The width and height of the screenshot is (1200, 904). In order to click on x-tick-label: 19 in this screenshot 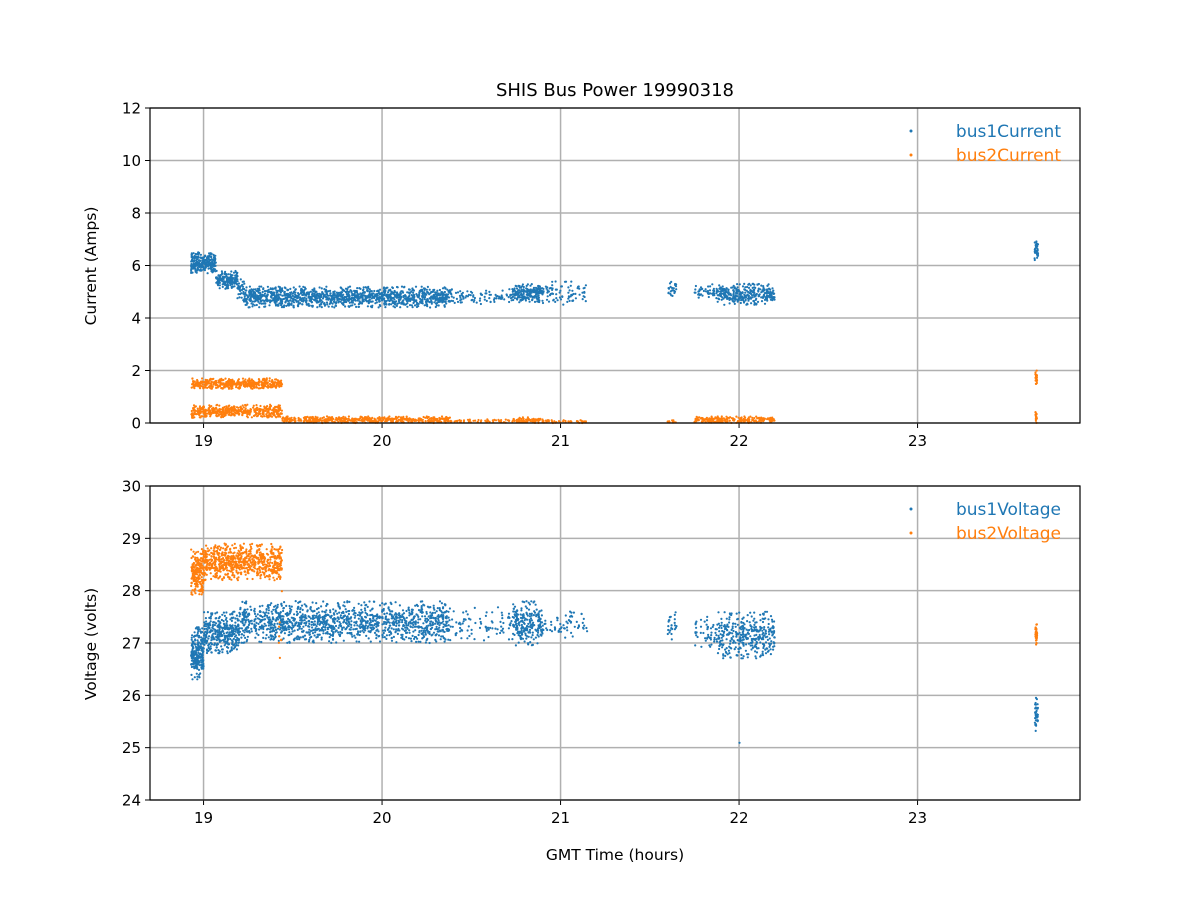, I will do `click(203, 441)`.